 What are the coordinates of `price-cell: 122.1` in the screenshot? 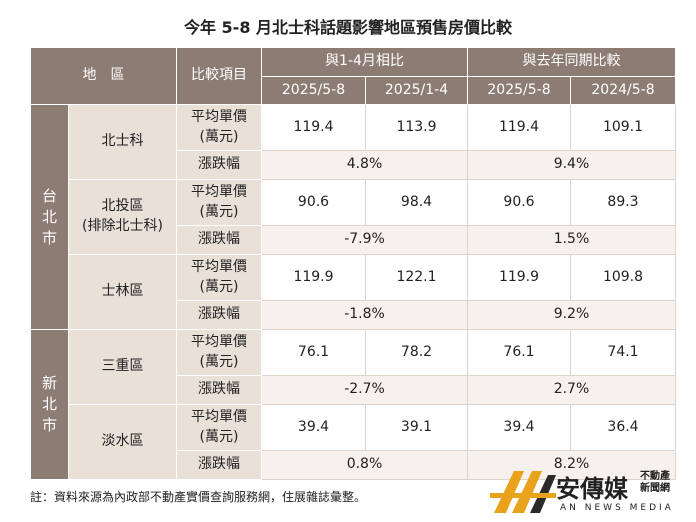 It's located at (416, 277).